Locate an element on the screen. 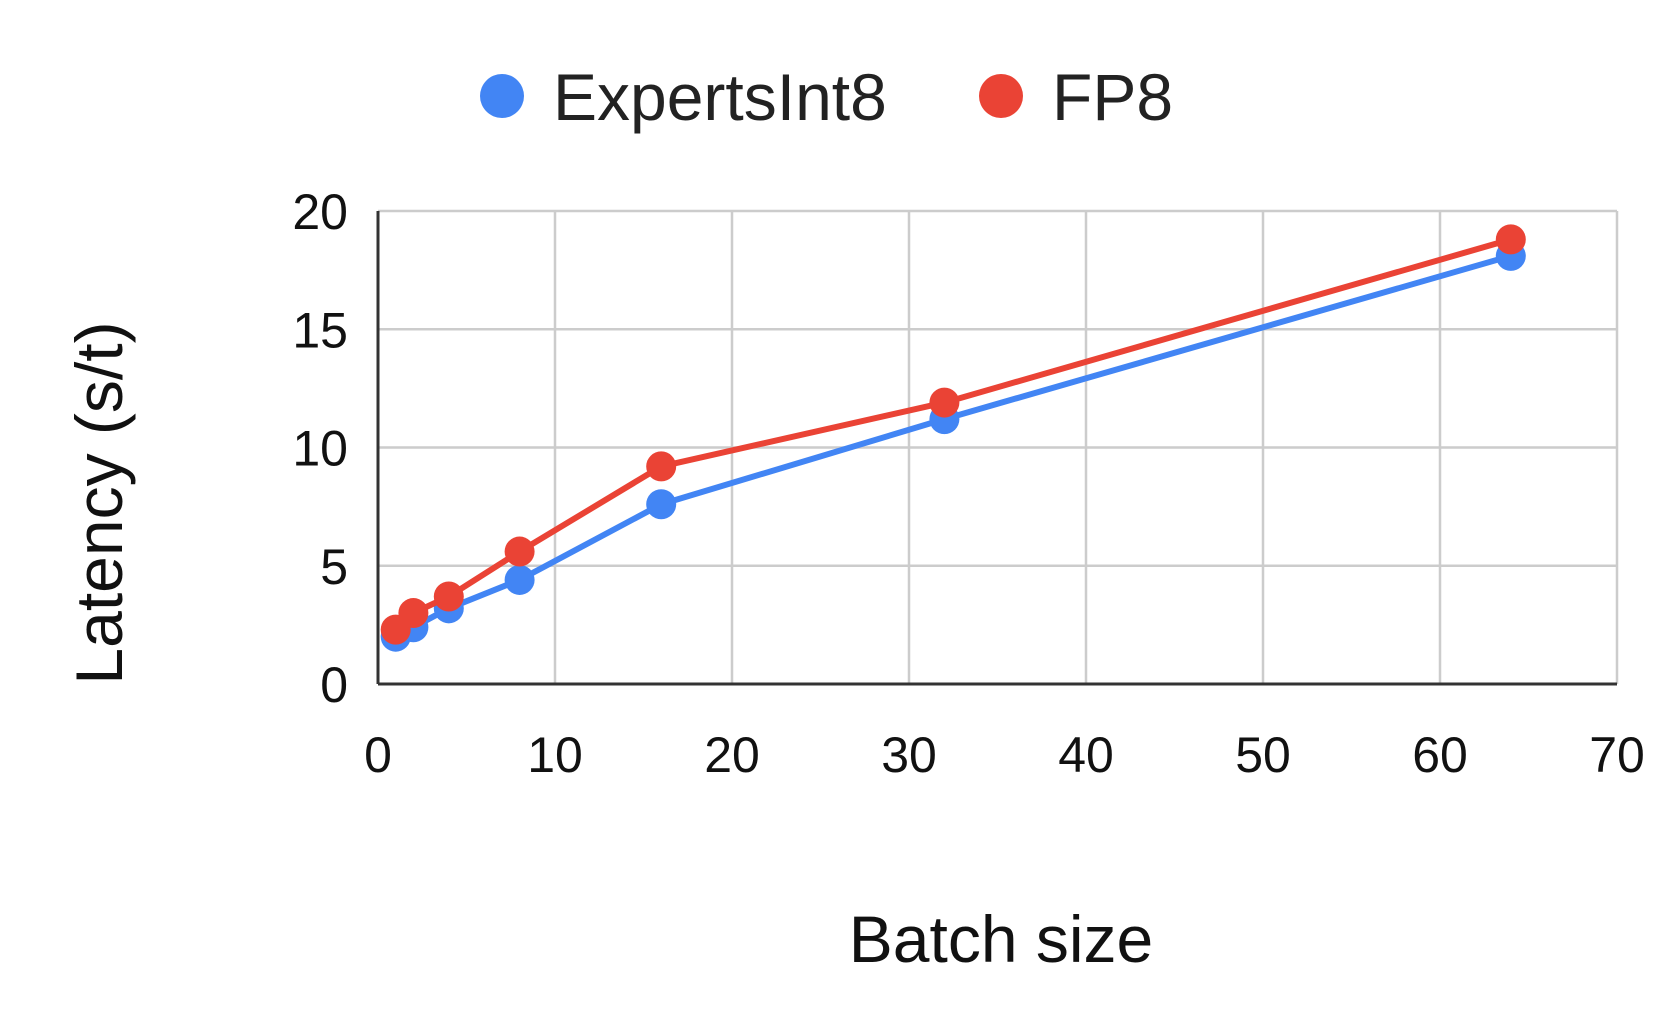 The width and height of the screenshot is (1661, 1029). legend: ExpertsInt8 FP8 is located at coordinates (826, 97).